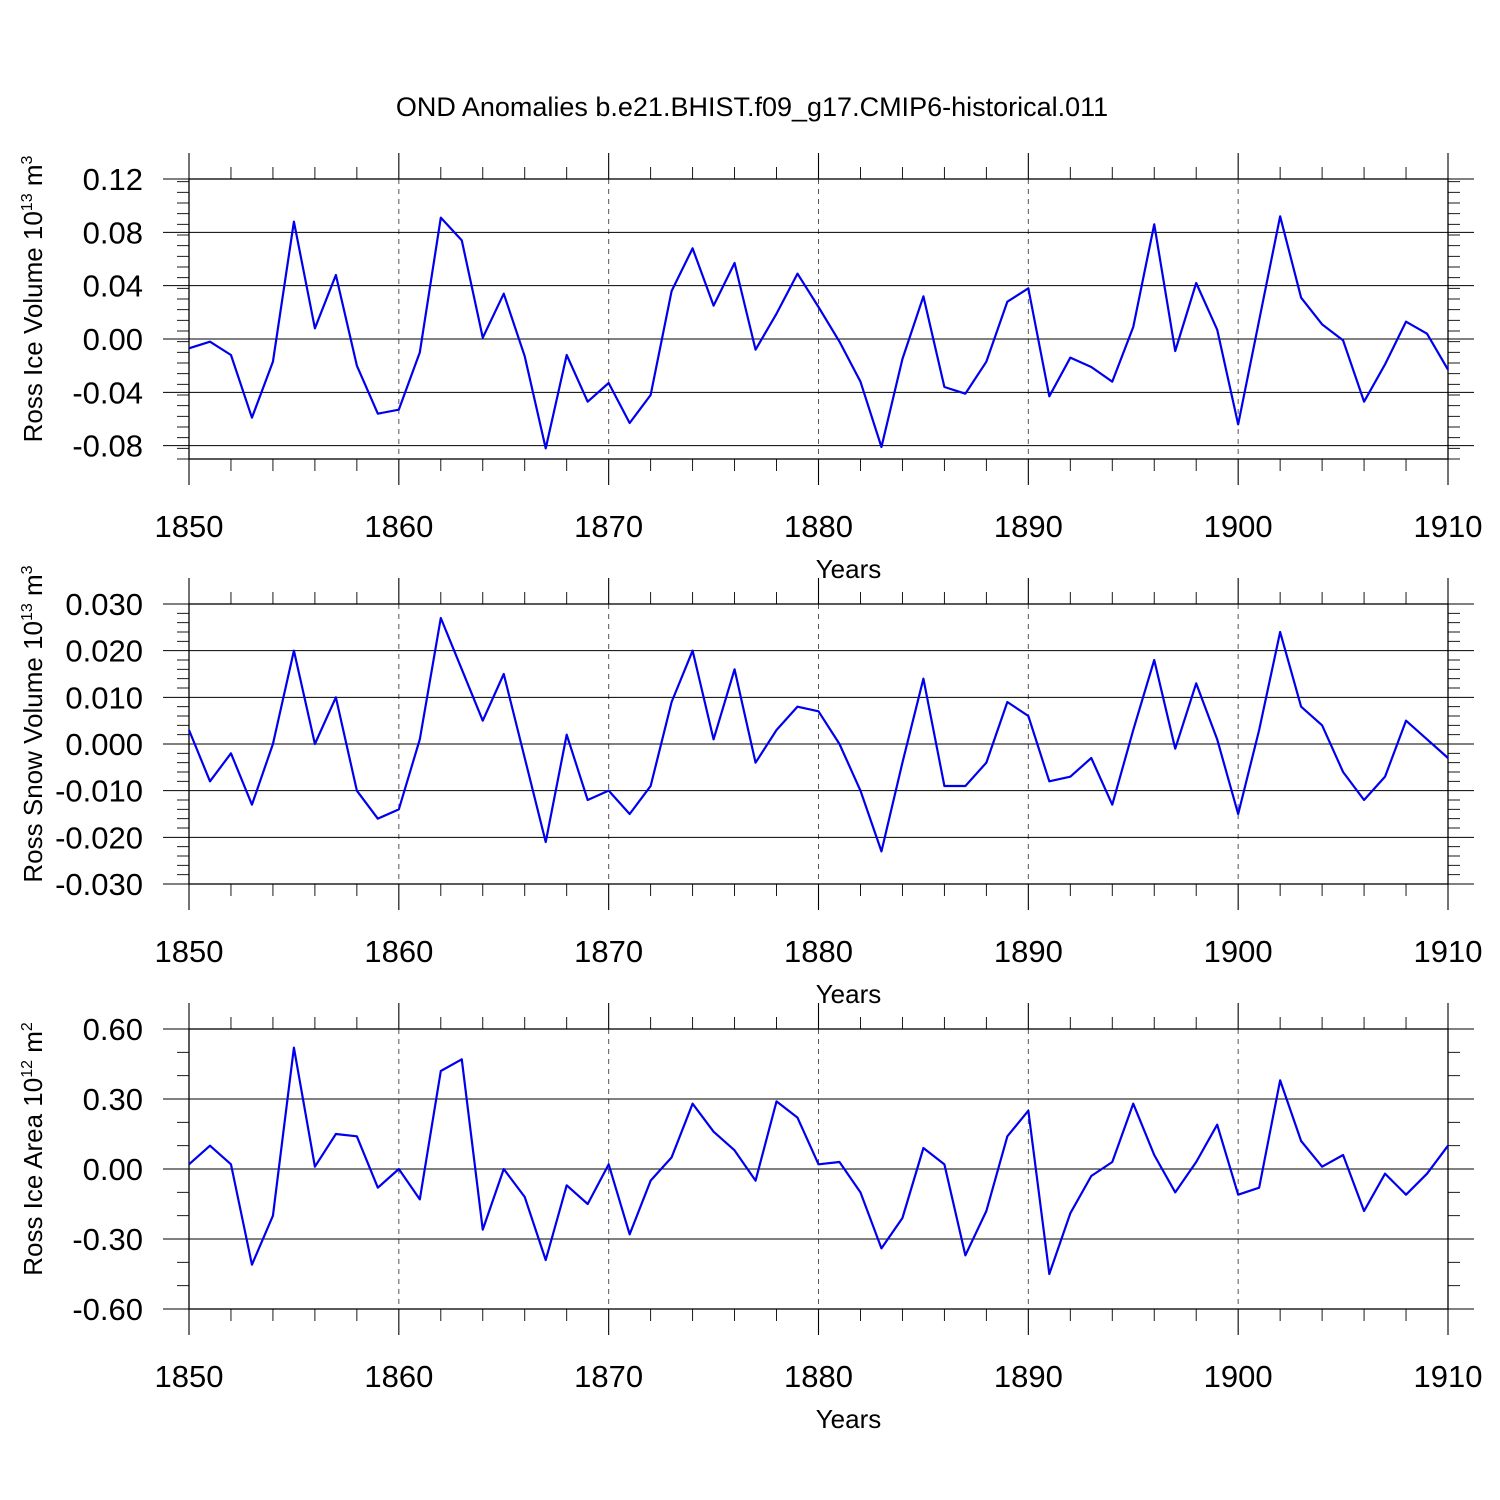 The height and width of the screenshot is (1500, 1500). I want to click on x-tick-label: 1900, so click(1238, 951).